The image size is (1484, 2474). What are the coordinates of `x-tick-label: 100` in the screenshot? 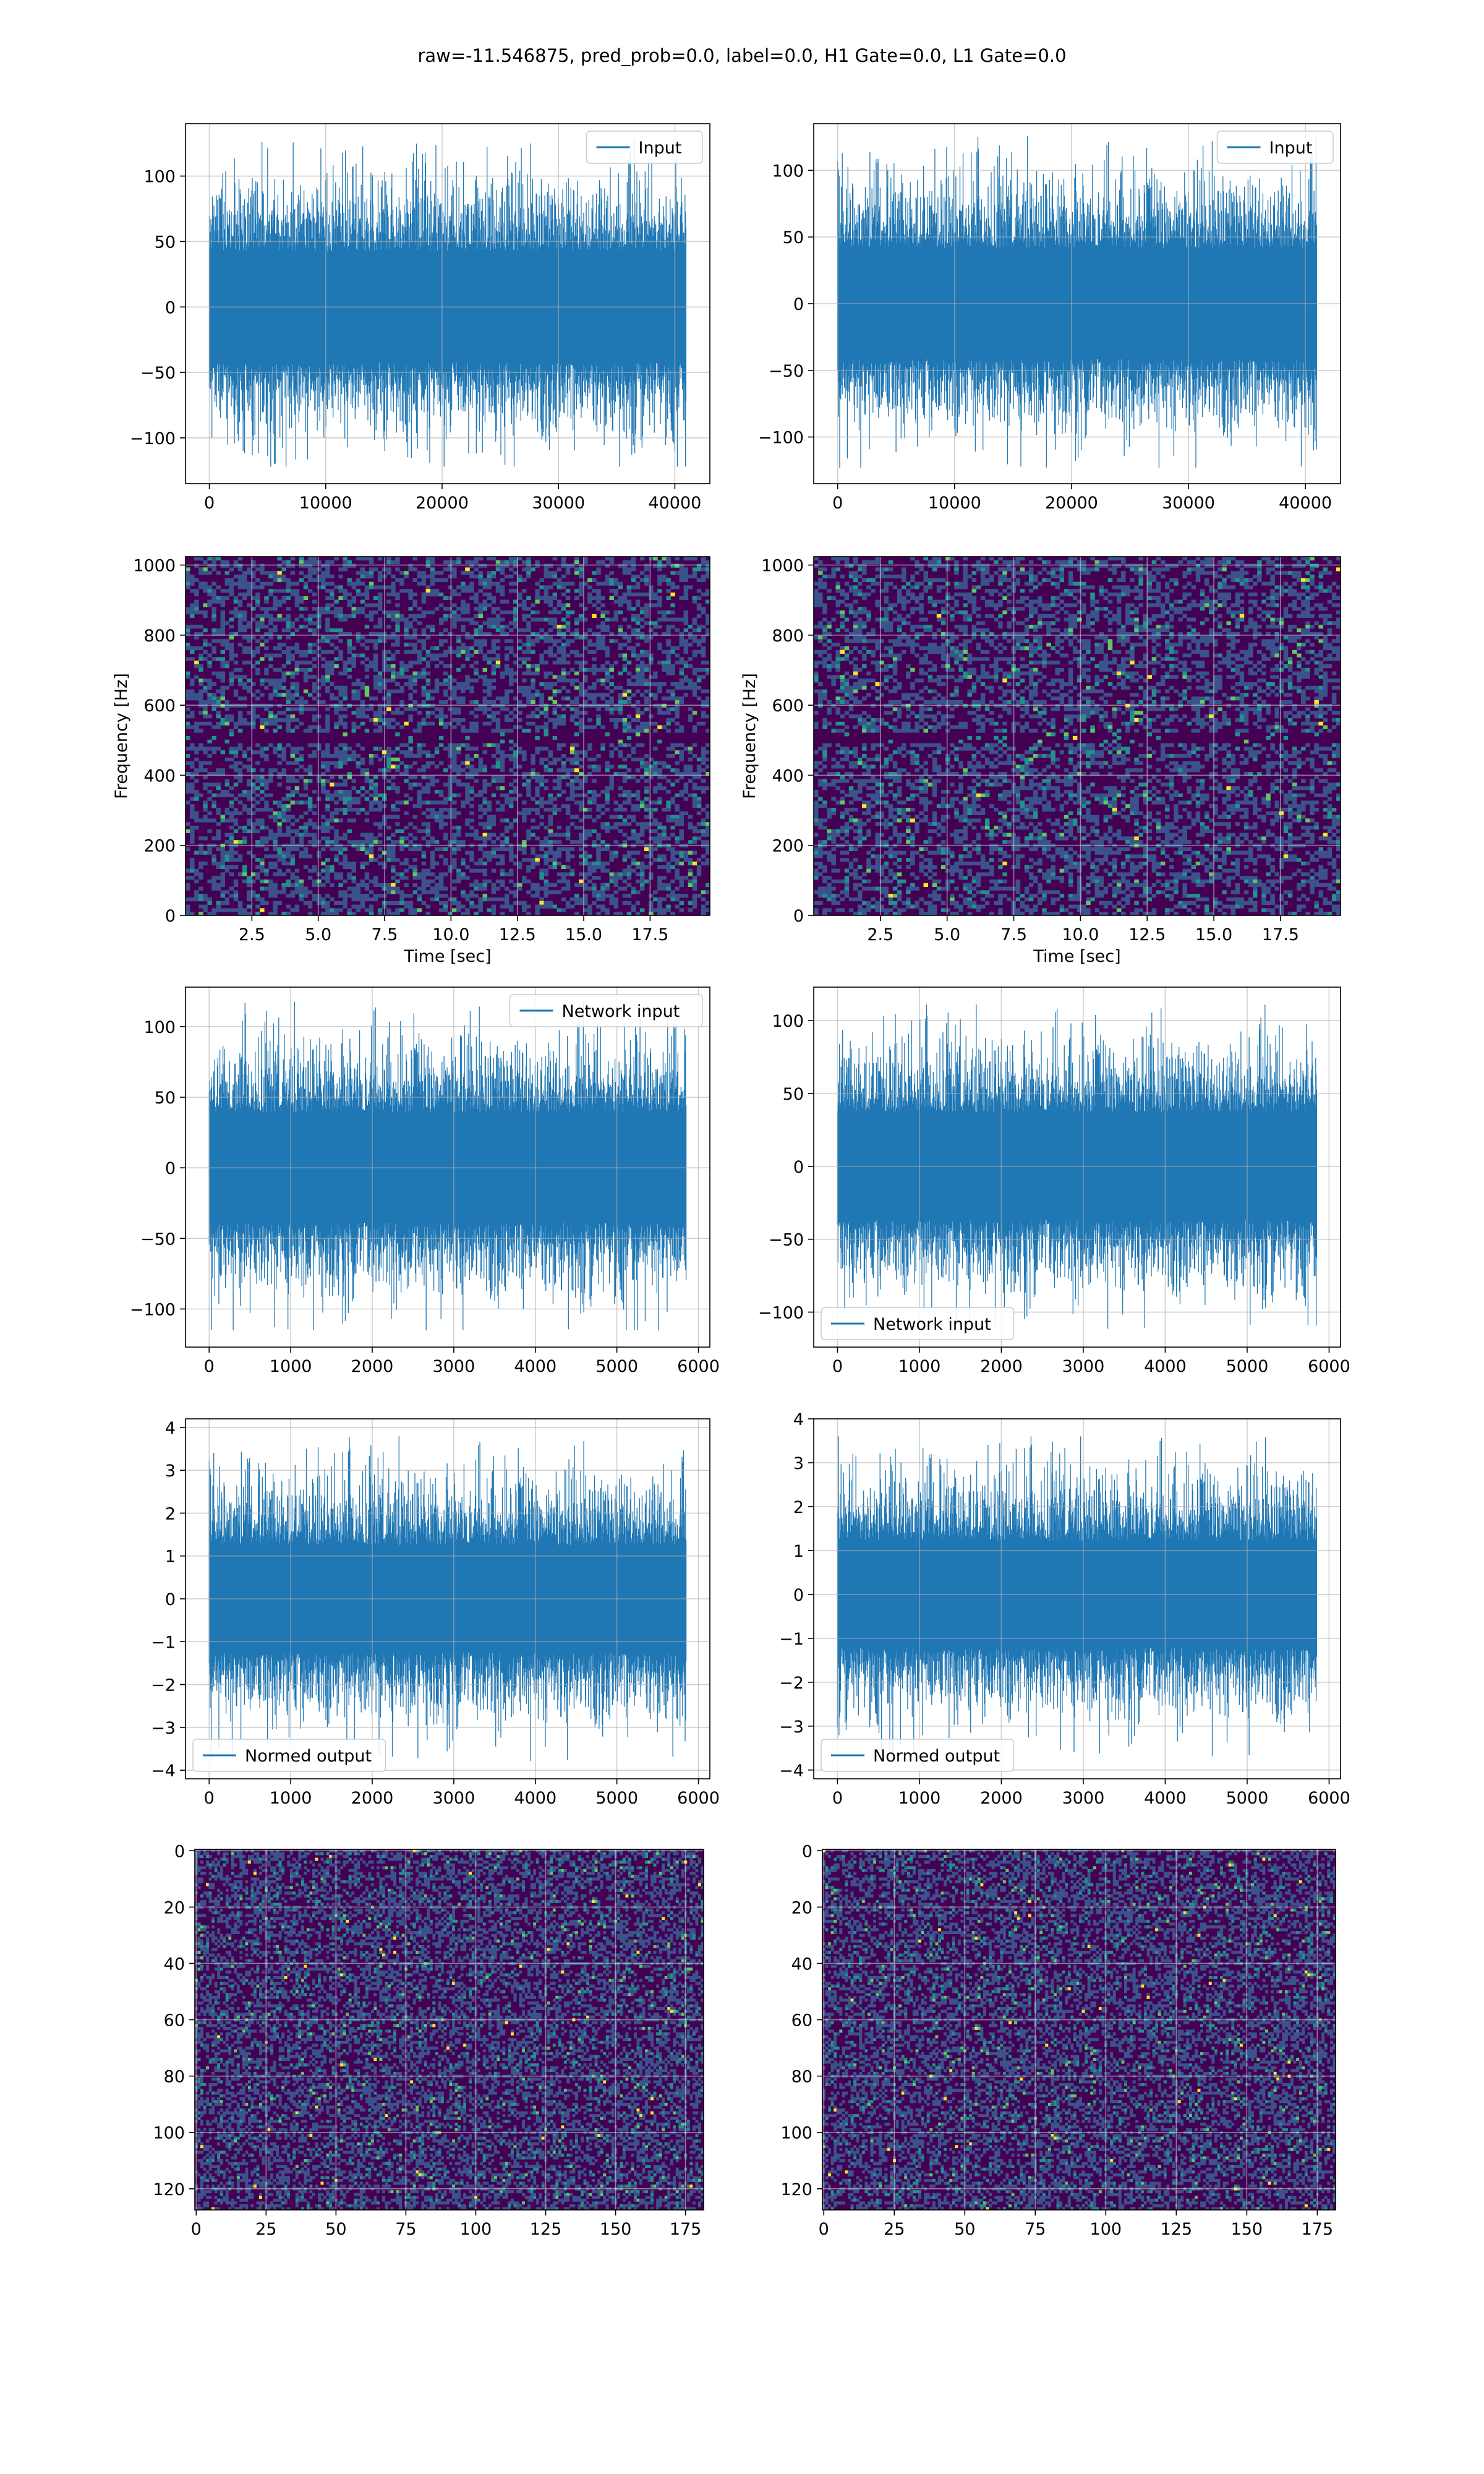 It's located at (476, 2229).